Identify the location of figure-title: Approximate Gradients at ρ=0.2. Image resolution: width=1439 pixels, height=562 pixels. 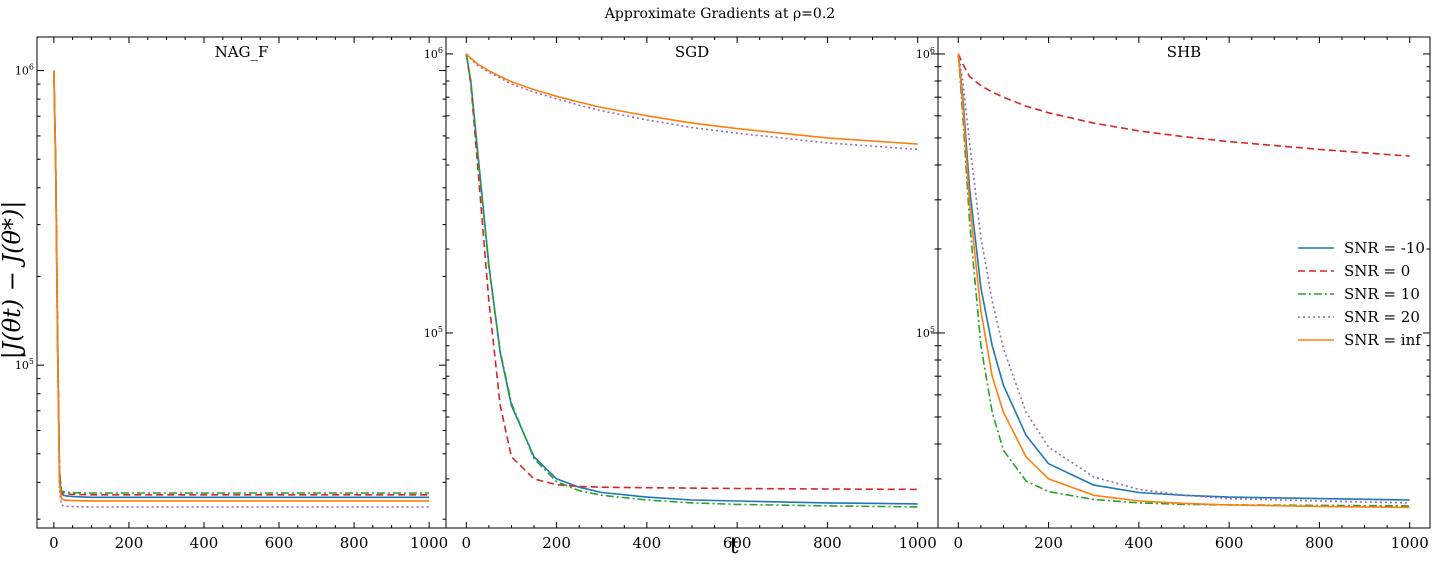
(719, 14).